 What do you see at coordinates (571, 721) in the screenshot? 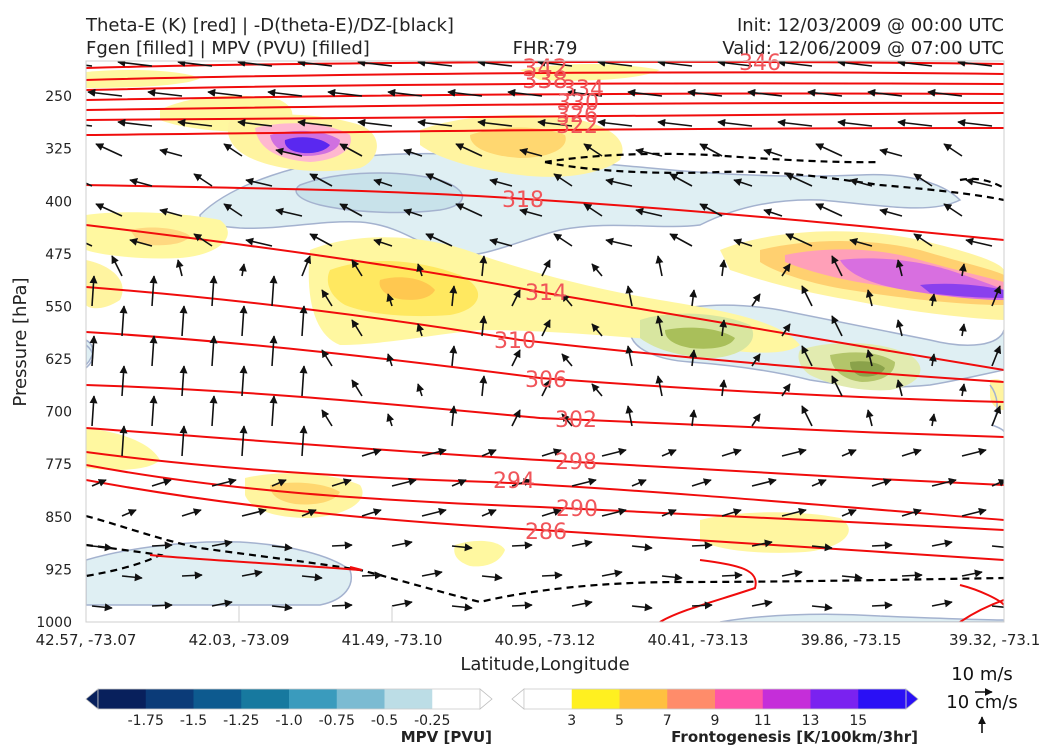
I see `colorbar-tick-label: 3` at bounding box center [571, 721].